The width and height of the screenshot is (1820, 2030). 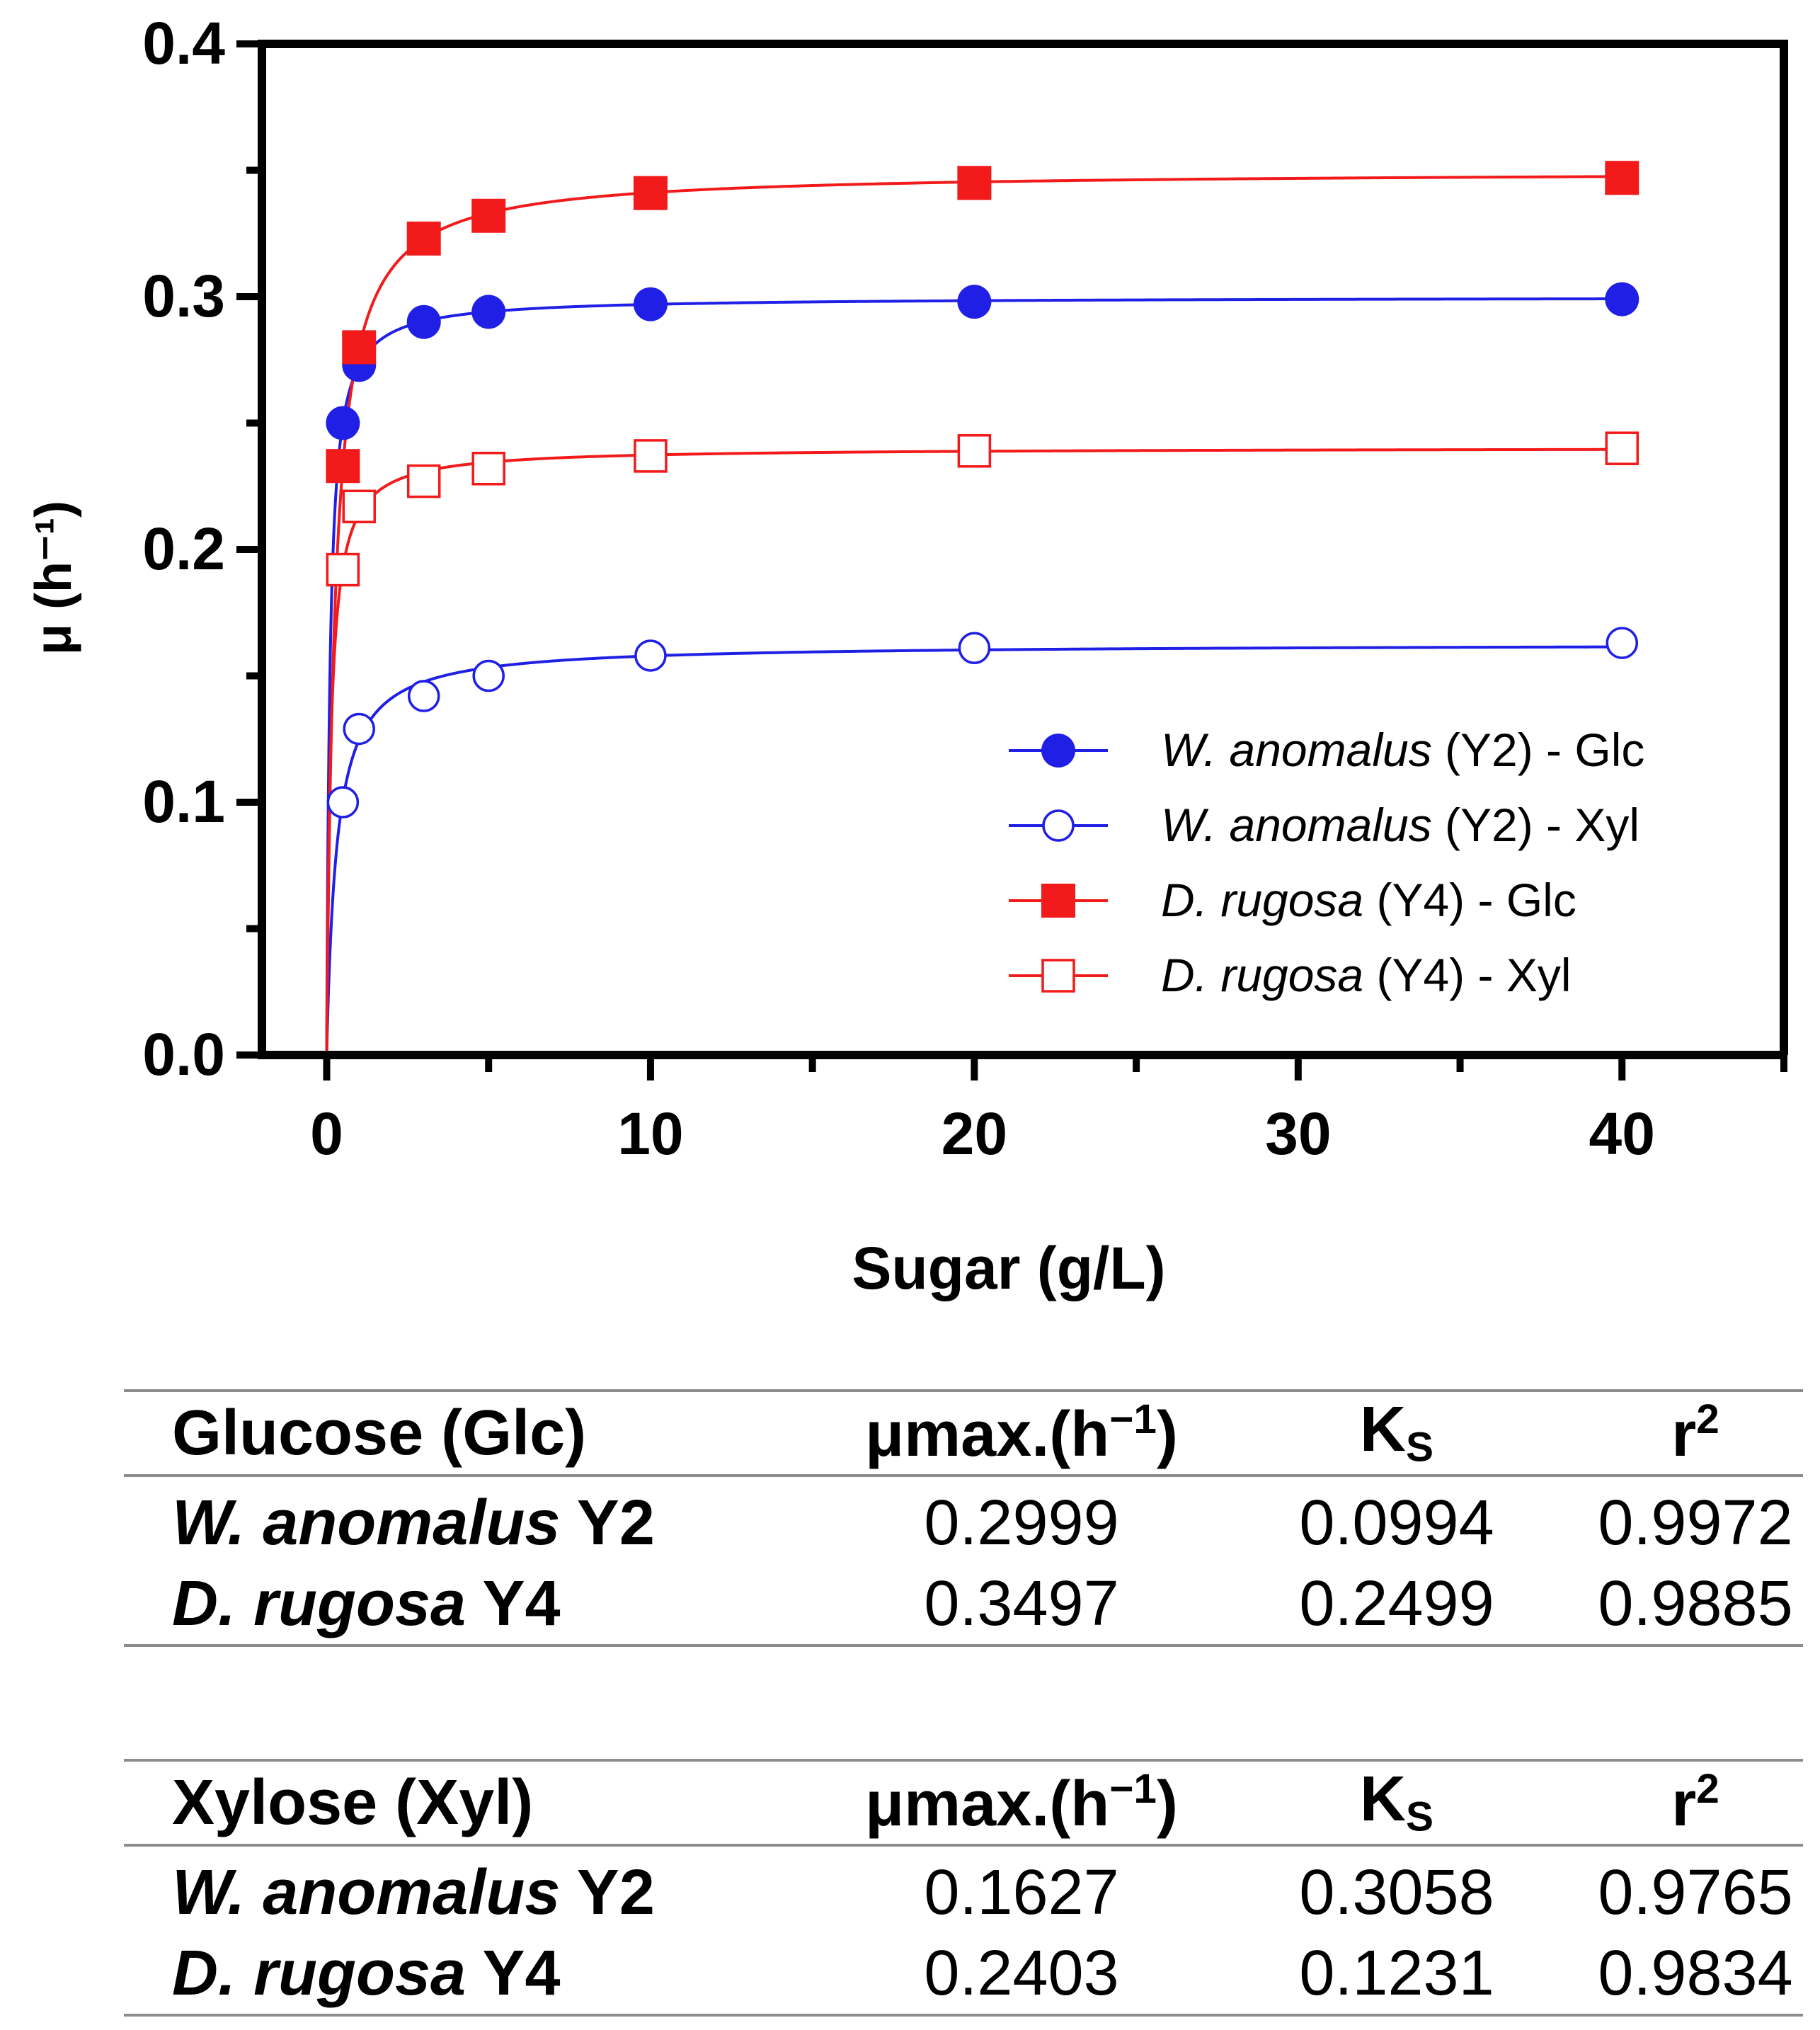 What do you see at coordinates (1009, 1268) in the screenshot?
I see `x-axis-title: Sugar (g/L)` at bounding box center [1009, 1268].